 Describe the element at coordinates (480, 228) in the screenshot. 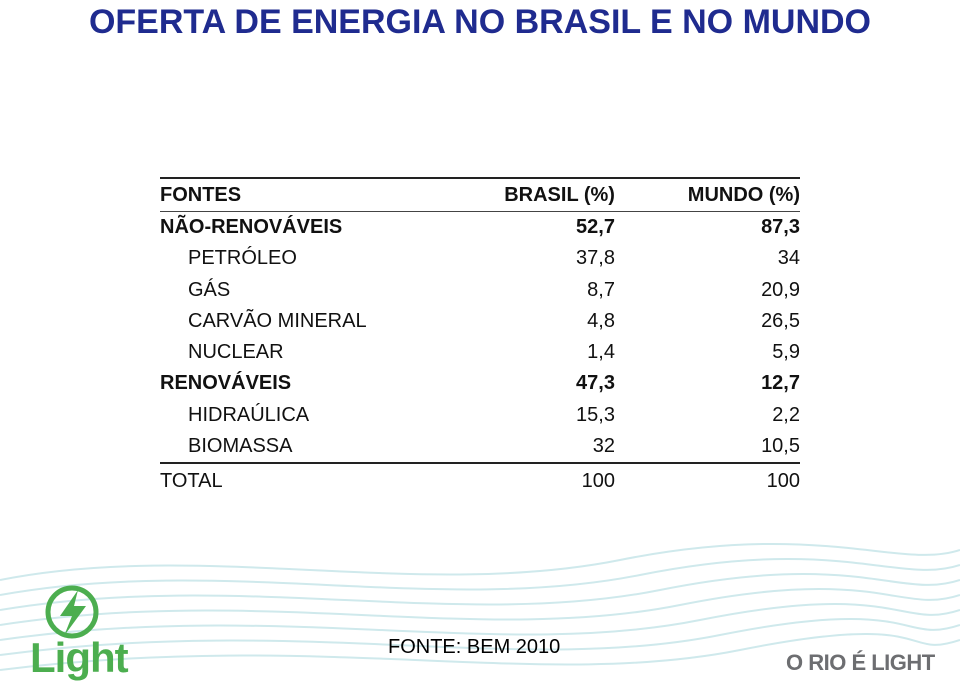

I see `row: NÃO-RENOVÁVEIS 52,7 87,3` at that location.